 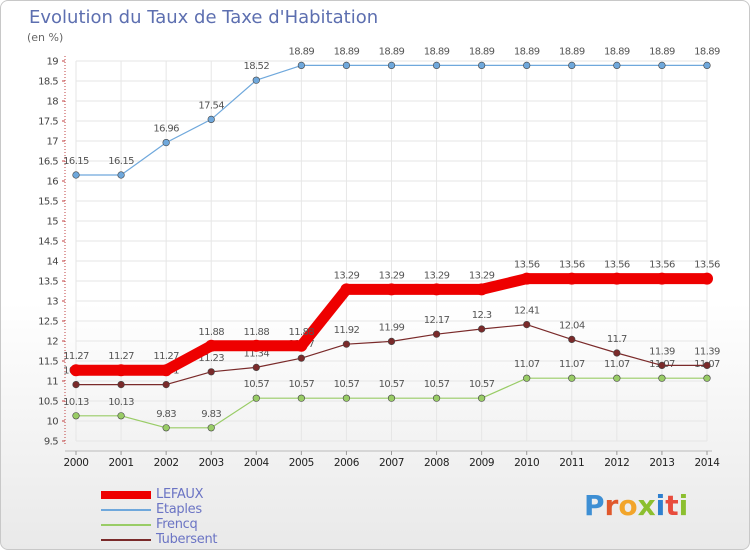 I want to click on logo-letter: x, so click(x=646, y=505).